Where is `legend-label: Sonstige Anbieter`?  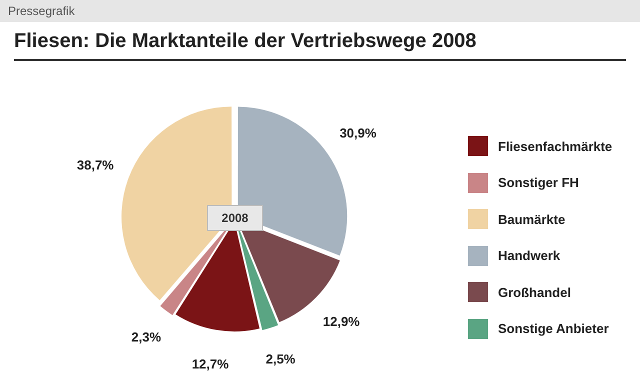 legend-label: Sonstige Anbieter is located at coordinates (553, 328).